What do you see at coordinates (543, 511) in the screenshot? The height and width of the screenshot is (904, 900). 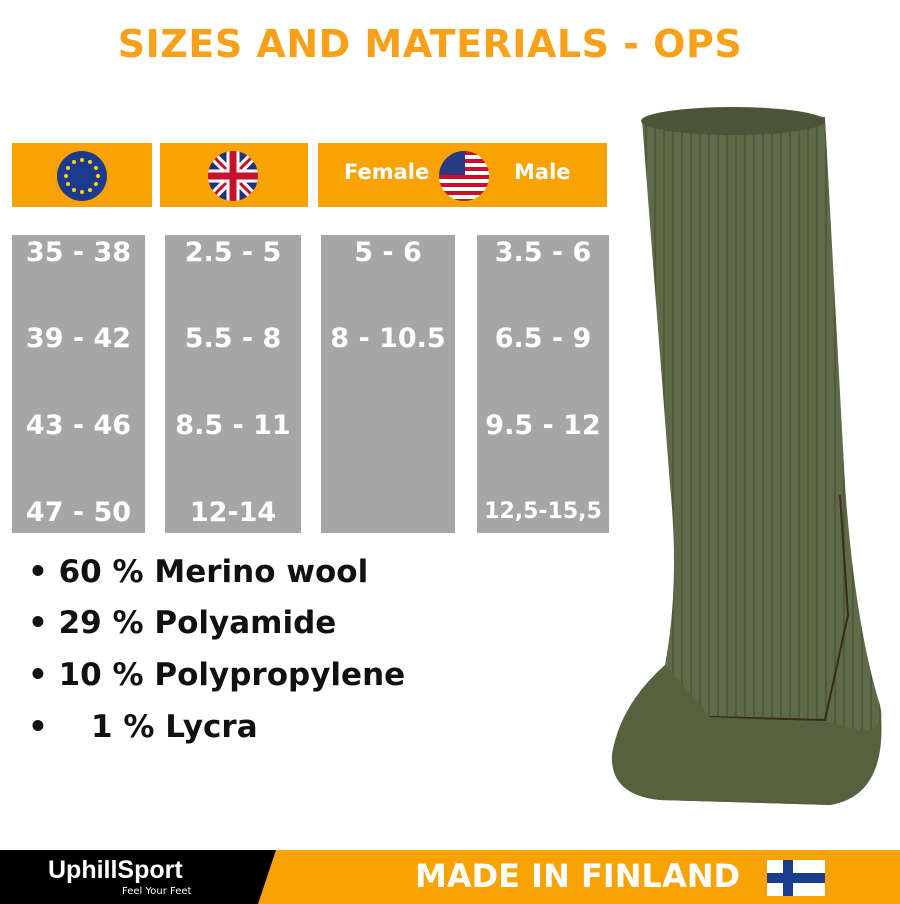 I see `size-cell: 12,5-15,5` at bounding box center [543, 511].